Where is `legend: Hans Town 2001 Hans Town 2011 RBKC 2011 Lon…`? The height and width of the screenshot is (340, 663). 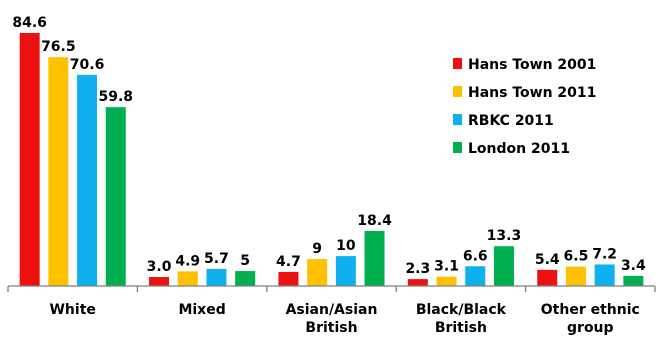
legend: Hans Town 2001 Hans Town 2011 RBKC 2011 Lon… is located at coordinates (524, 107).